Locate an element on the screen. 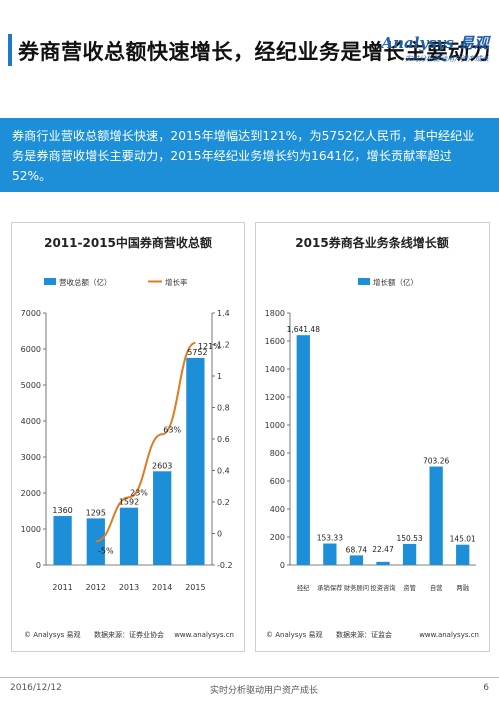 Image resolution: width=499 pixels, height=706 pixels. y-tick-label: 800 is located at coordinates (277, 453).